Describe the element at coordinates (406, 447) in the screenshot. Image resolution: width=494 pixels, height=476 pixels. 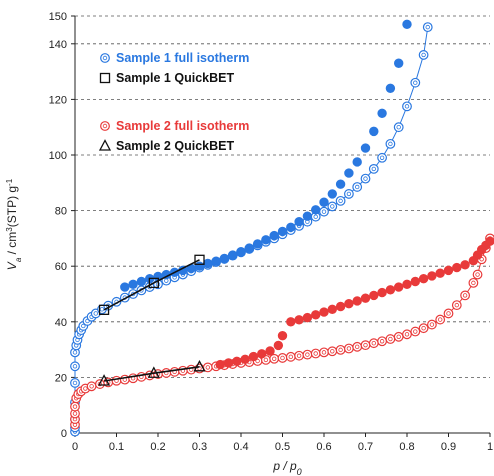
I see `x-tick-label: 0.8` at that location.